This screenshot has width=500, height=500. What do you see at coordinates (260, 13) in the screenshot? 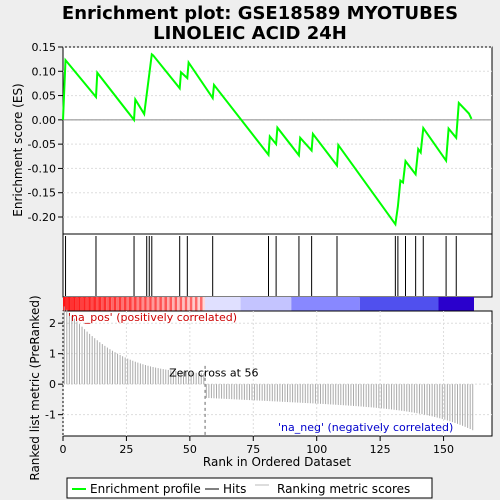
I see `chart-title-line1: Enrichment plot: GSE18589 MYOTUBES` at bounding box center [260, 13].